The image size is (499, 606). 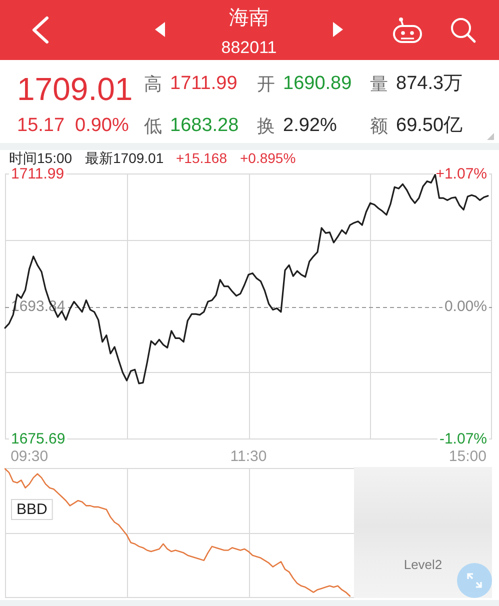 What do you see at coordinates (201, 158) in the screenshot?
I see `text: +15.168` at bounding box center [201, 158].